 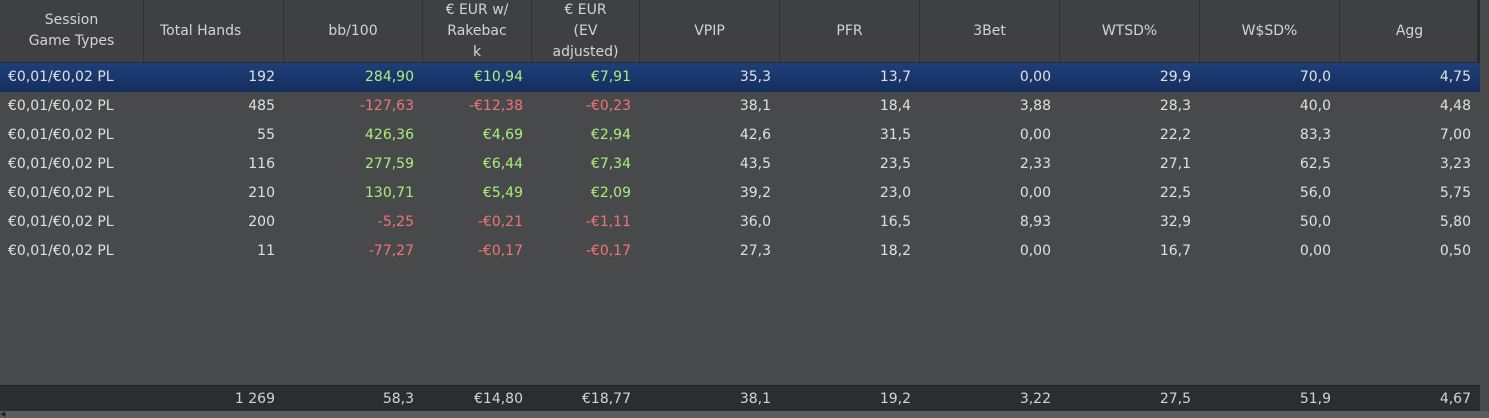 What do you see at coordinates (1175, 193) in the screenshot?
I see `cell-wtsd: 22,5` at bounding box center [1175, 193].